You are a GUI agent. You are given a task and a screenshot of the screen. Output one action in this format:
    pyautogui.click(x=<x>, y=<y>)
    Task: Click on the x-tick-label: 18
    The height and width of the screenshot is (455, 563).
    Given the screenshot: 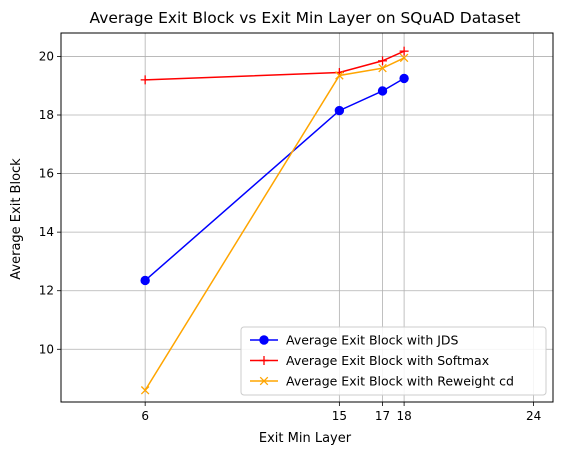 What is the action you would take?
    pyautogui.click(x=403, y=416)
    